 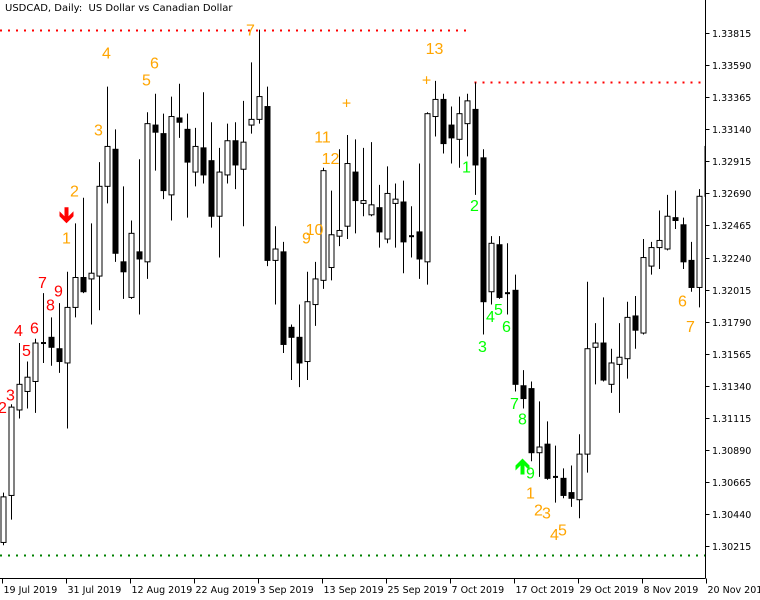 What do you see at coordinates (731, 323) in the screenshot?
I see `price-tick-label: 1.31790` at bounding box center [731, 323].